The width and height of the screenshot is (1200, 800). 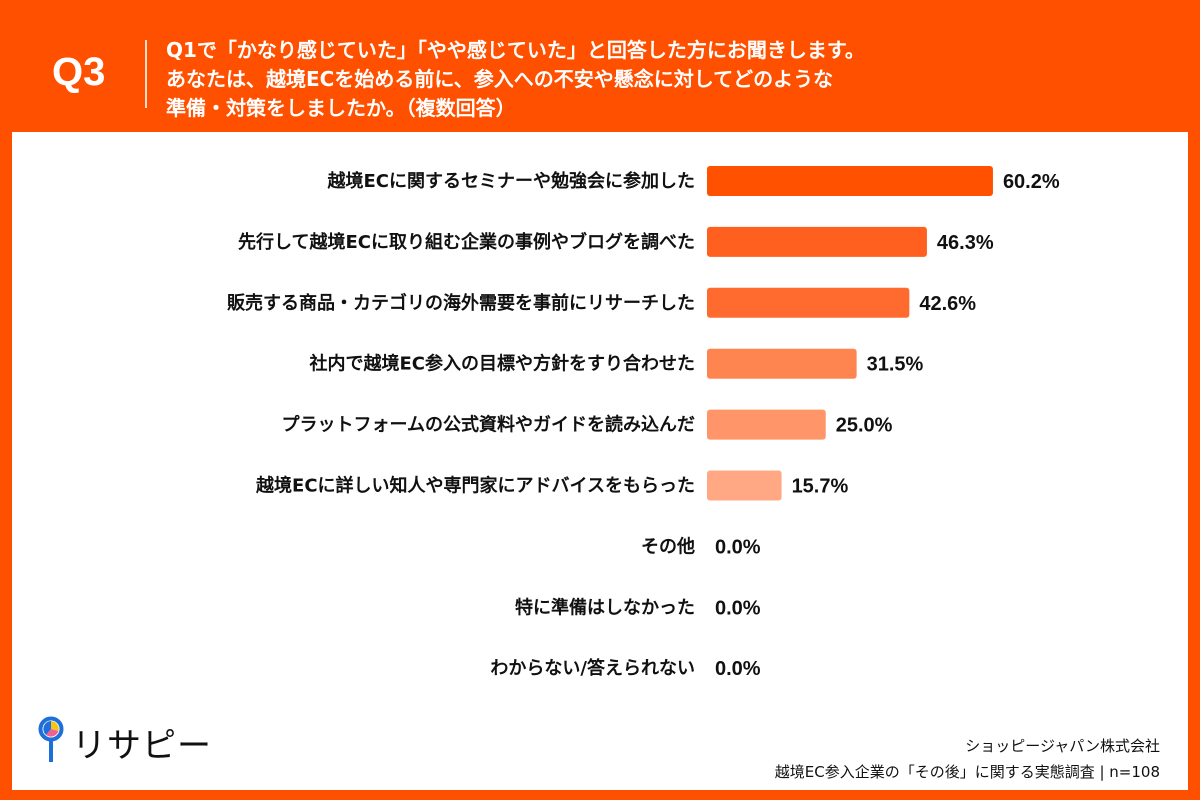 I want to click on company-name: ショッピージャパン株式会社, so click(x=1062, y=746).